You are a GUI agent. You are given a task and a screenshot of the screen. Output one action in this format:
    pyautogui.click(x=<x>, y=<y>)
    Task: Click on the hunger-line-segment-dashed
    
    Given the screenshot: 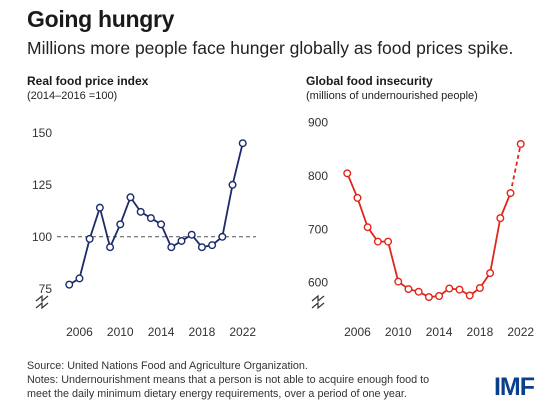 What is the action you would take?
    pyautogui.click(x=515, y=168)
    